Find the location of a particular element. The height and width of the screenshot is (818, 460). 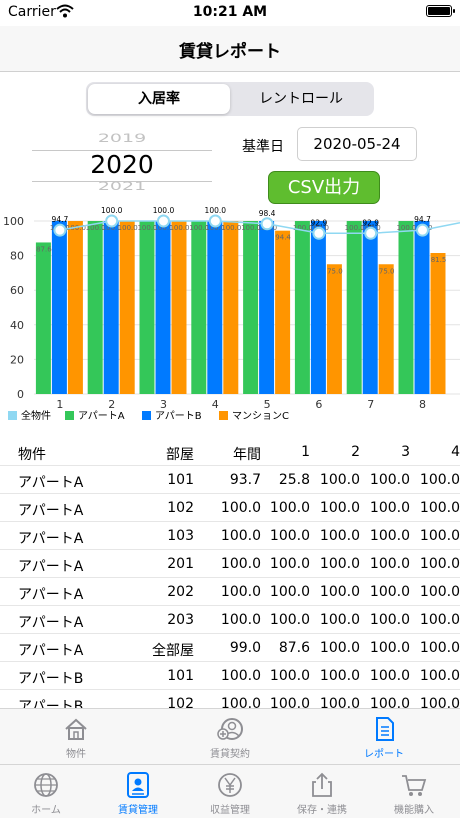

table-cell: 202 is located at coordinates (180, 592).